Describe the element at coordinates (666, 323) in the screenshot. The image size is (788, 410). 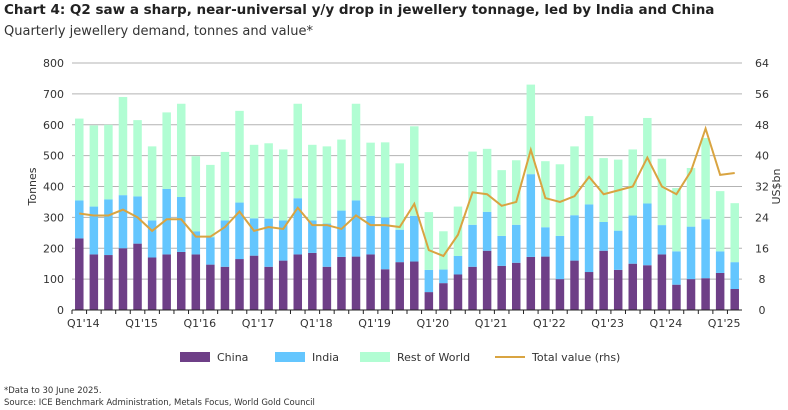
I see `x-tick-label: Q1'24` at that location.